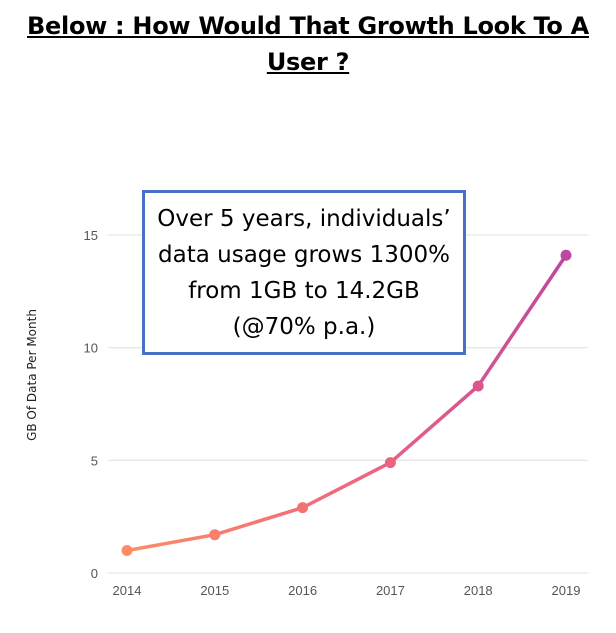  Describe the element at coordinates (127, 590) in the screenshot. I see `x-tick-label: 2014` at that location.